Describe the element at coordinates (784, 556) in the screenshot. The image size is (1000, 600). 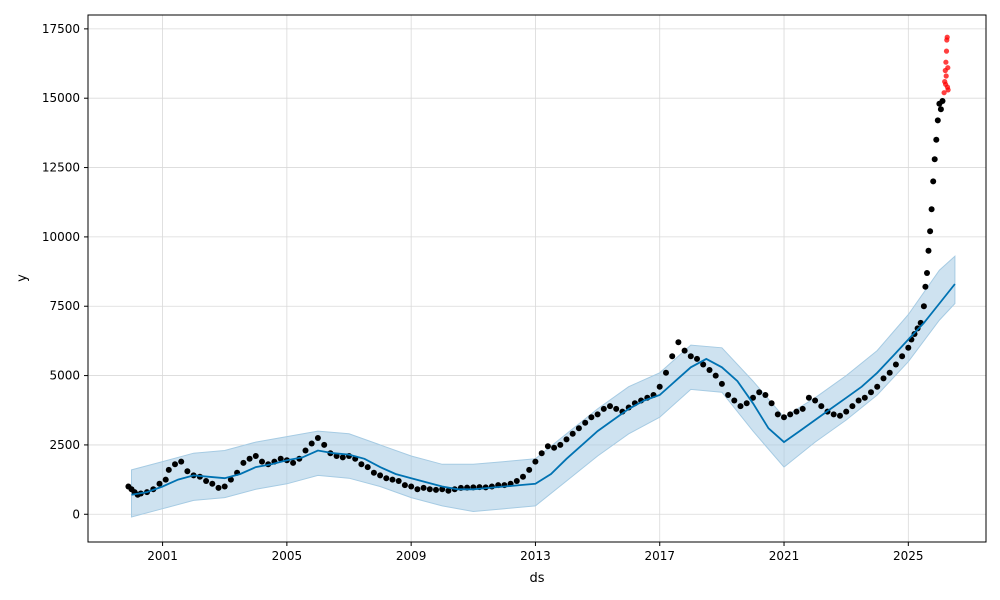
I see `x-tick-label: 2021` at that location.